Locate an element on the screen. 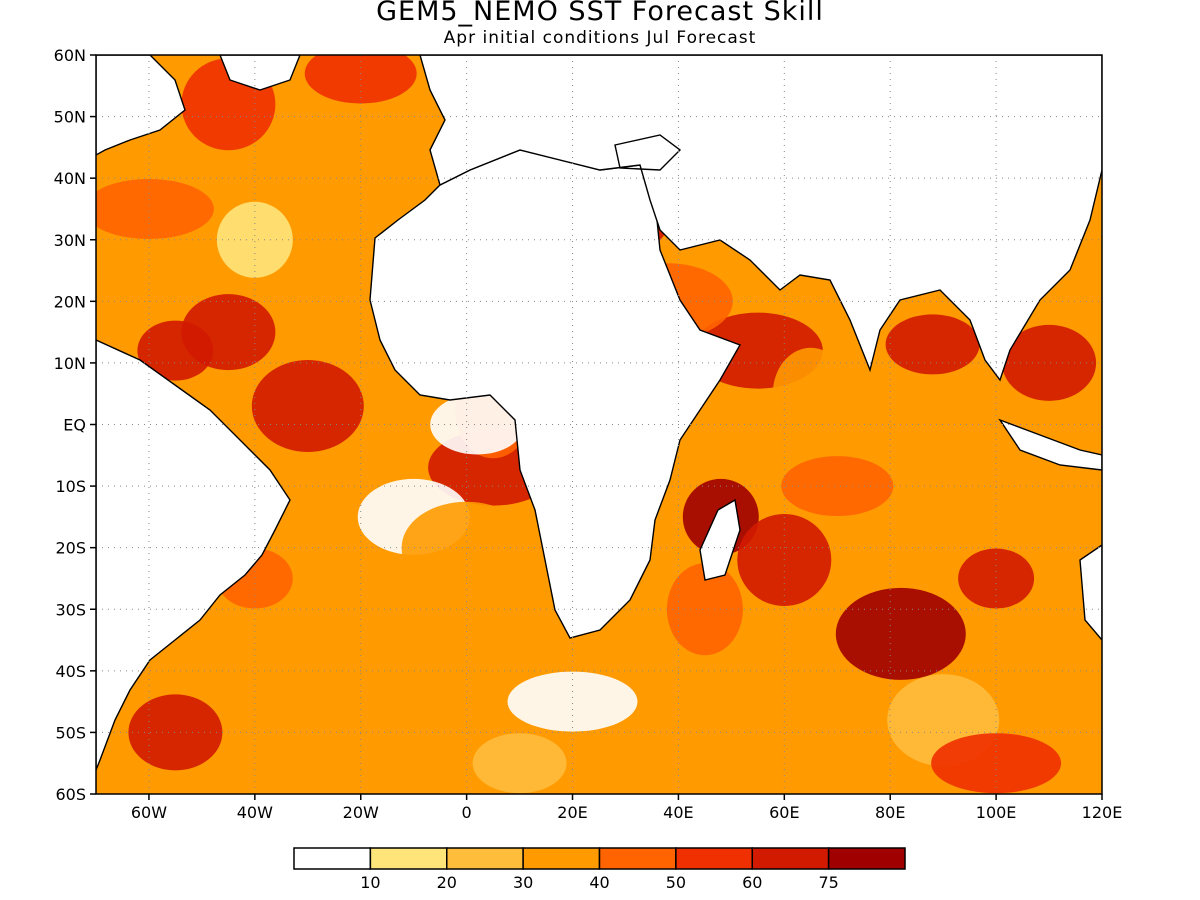 This screenshot has width=1200, height=900. australia-landmass is located at coordinates (1090, 593).